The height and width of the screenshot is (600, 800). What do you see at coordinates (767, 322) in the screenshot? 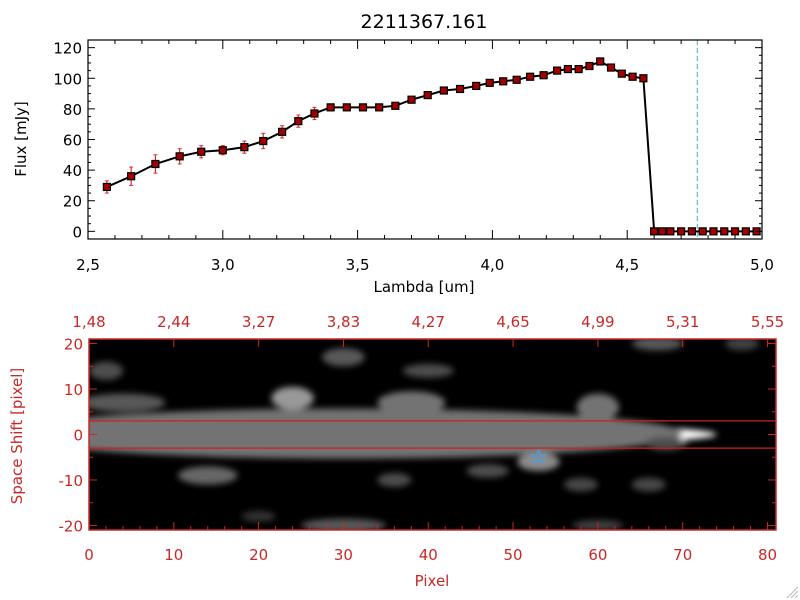
I see `top-tick-label: 5,55` at bounding box center [767, 322].